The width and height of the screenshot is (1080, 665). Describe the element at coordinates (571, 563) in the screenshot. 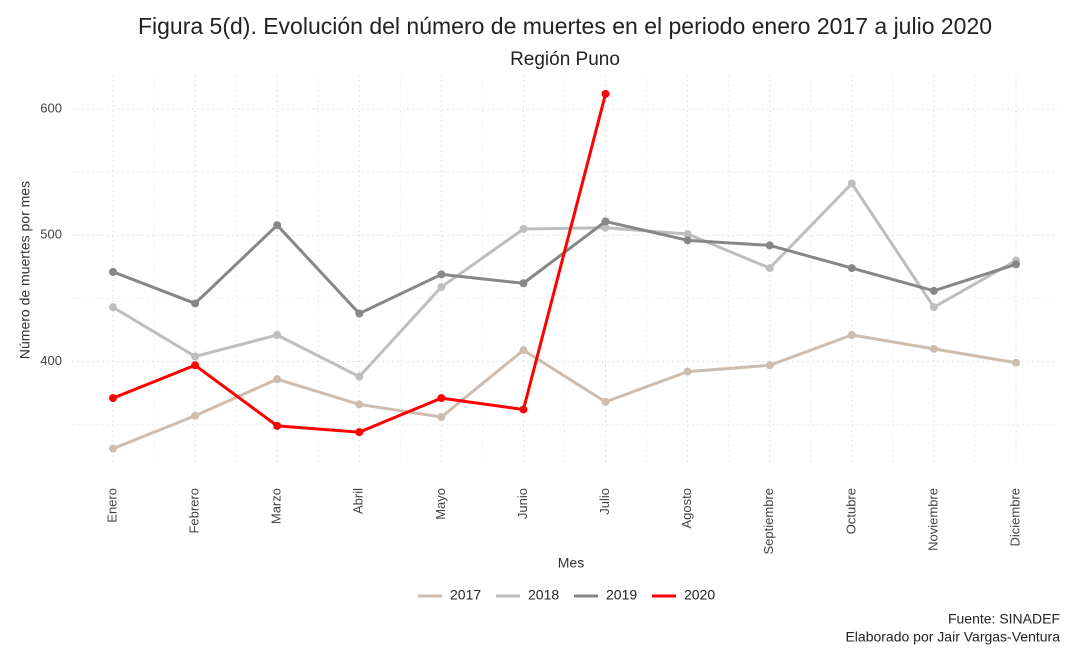

I see `x-axis-label: Mes` at that location.